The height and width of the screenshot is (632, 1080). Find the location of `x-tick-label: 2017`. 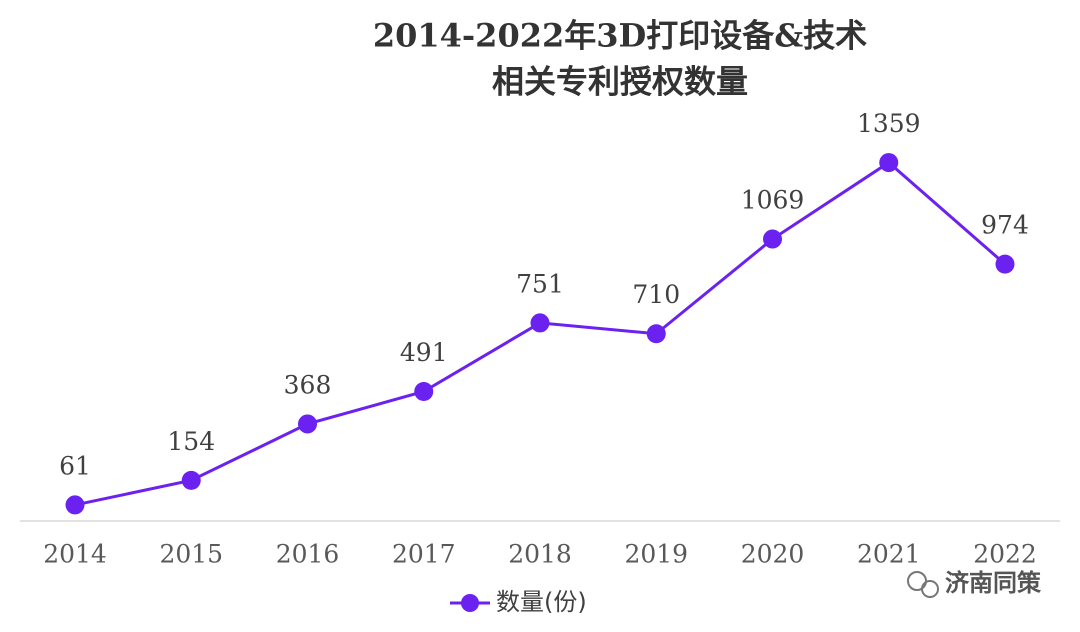

x-tick-label: 2017 is located at coordinates (424, 554).